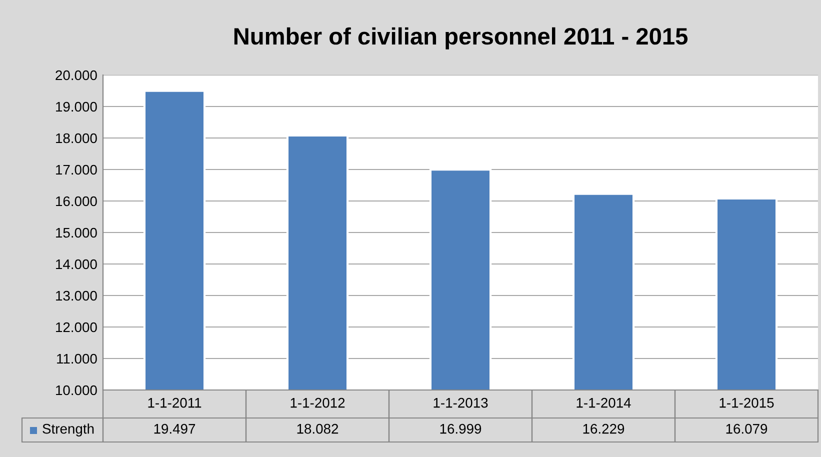 Image resolution: width=821 pixels, height=457 pixels. What do you see at coordinates (603, 403) in the screenshot?
I see `x-tick-label: 1-1-2014` at bounding box center [603, 403].